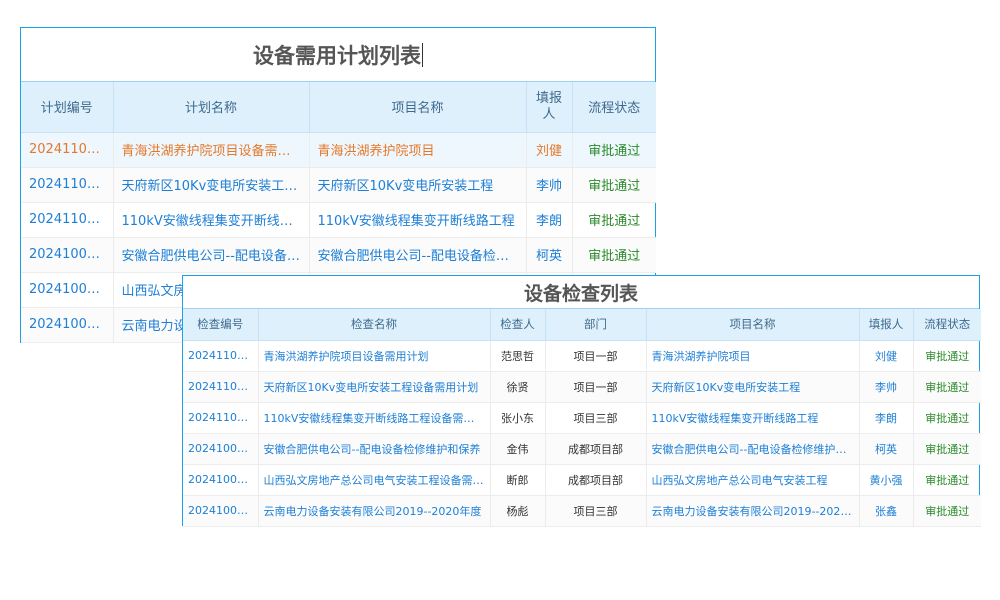 The height and width of the screenshot is (600, 1000). Describe the element at coordinates (221, 325) in the screenshot. I see `col-inspection-id: 检查编号` at that location.